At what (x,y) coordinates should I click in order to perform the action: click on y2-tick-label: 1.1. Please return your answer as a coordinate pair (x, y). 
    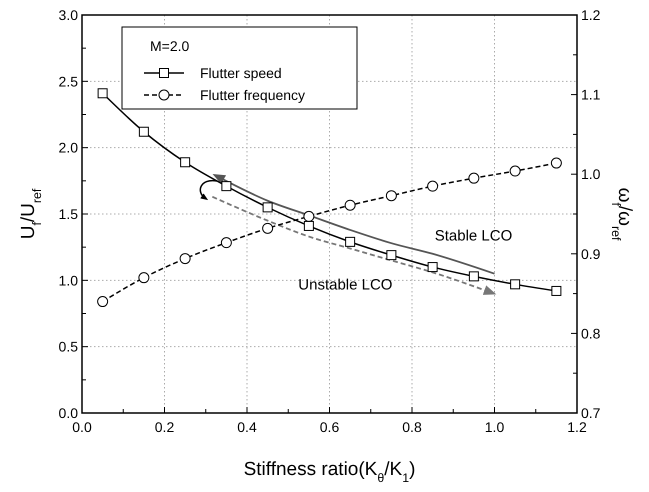
    Looking at the image, I should click on (591, 94).